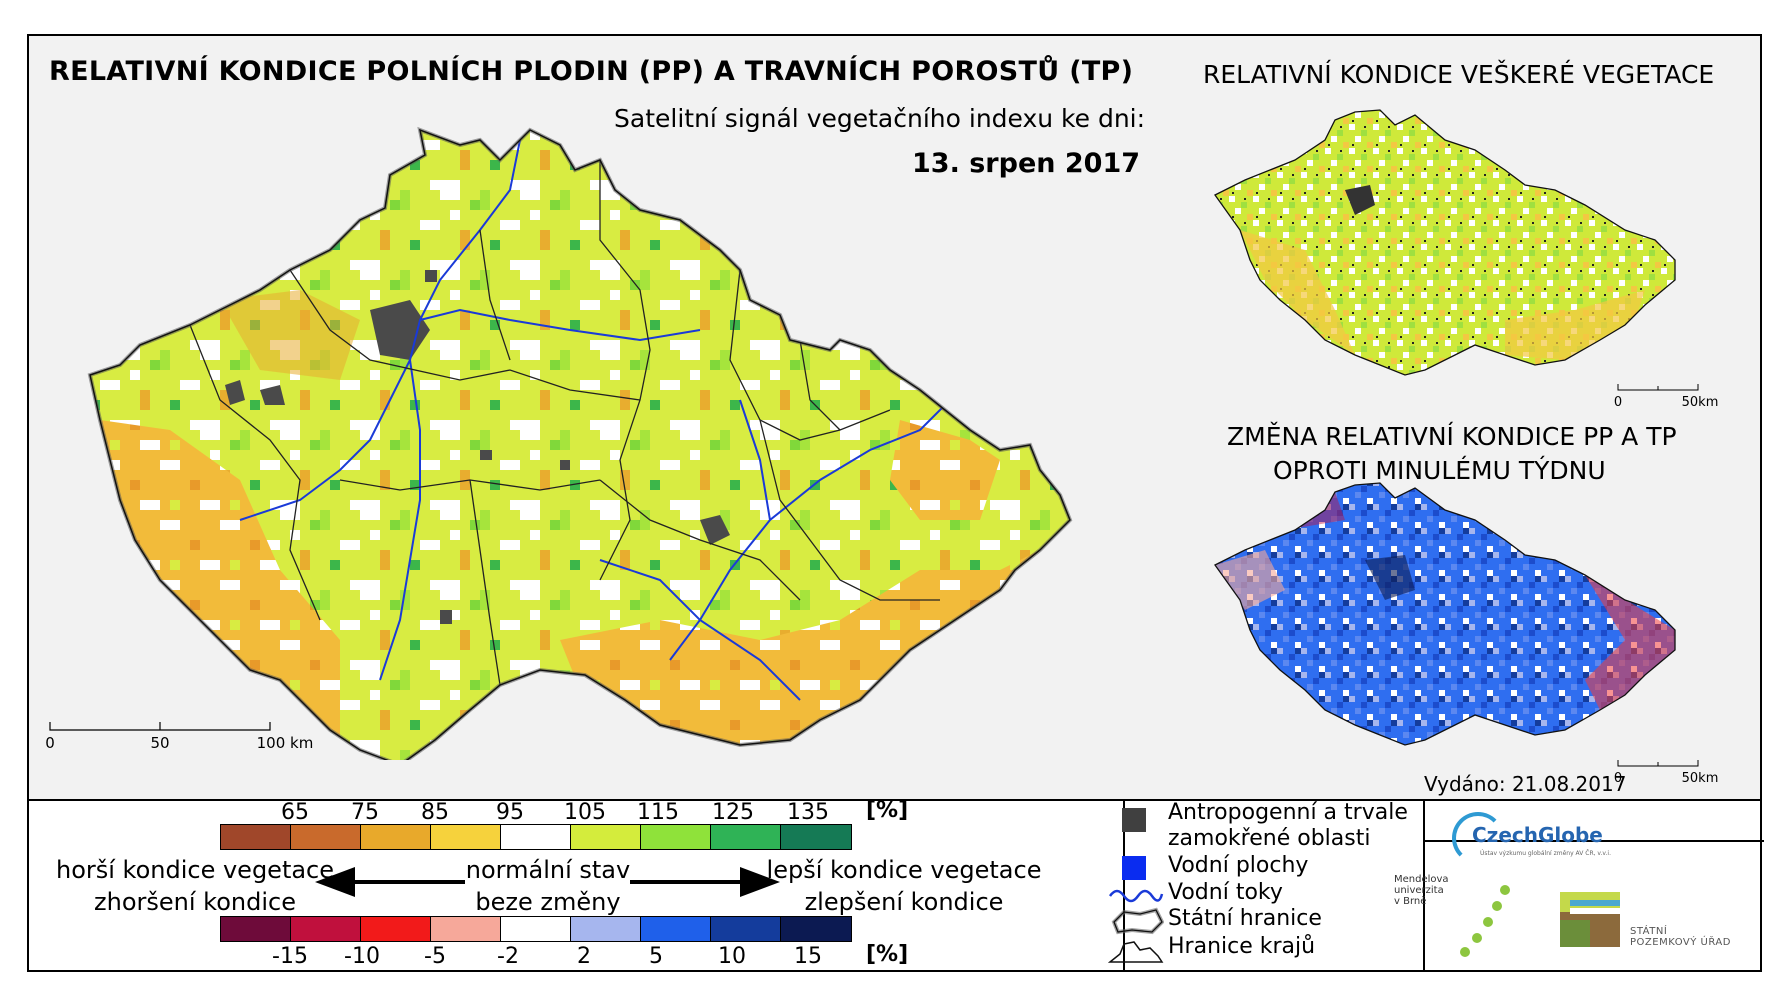 This screenshot has width=1772, height=1003. Describe the element at coordinates (584, 956) in the screenshot. I see `legend-tick: 2` at that location.